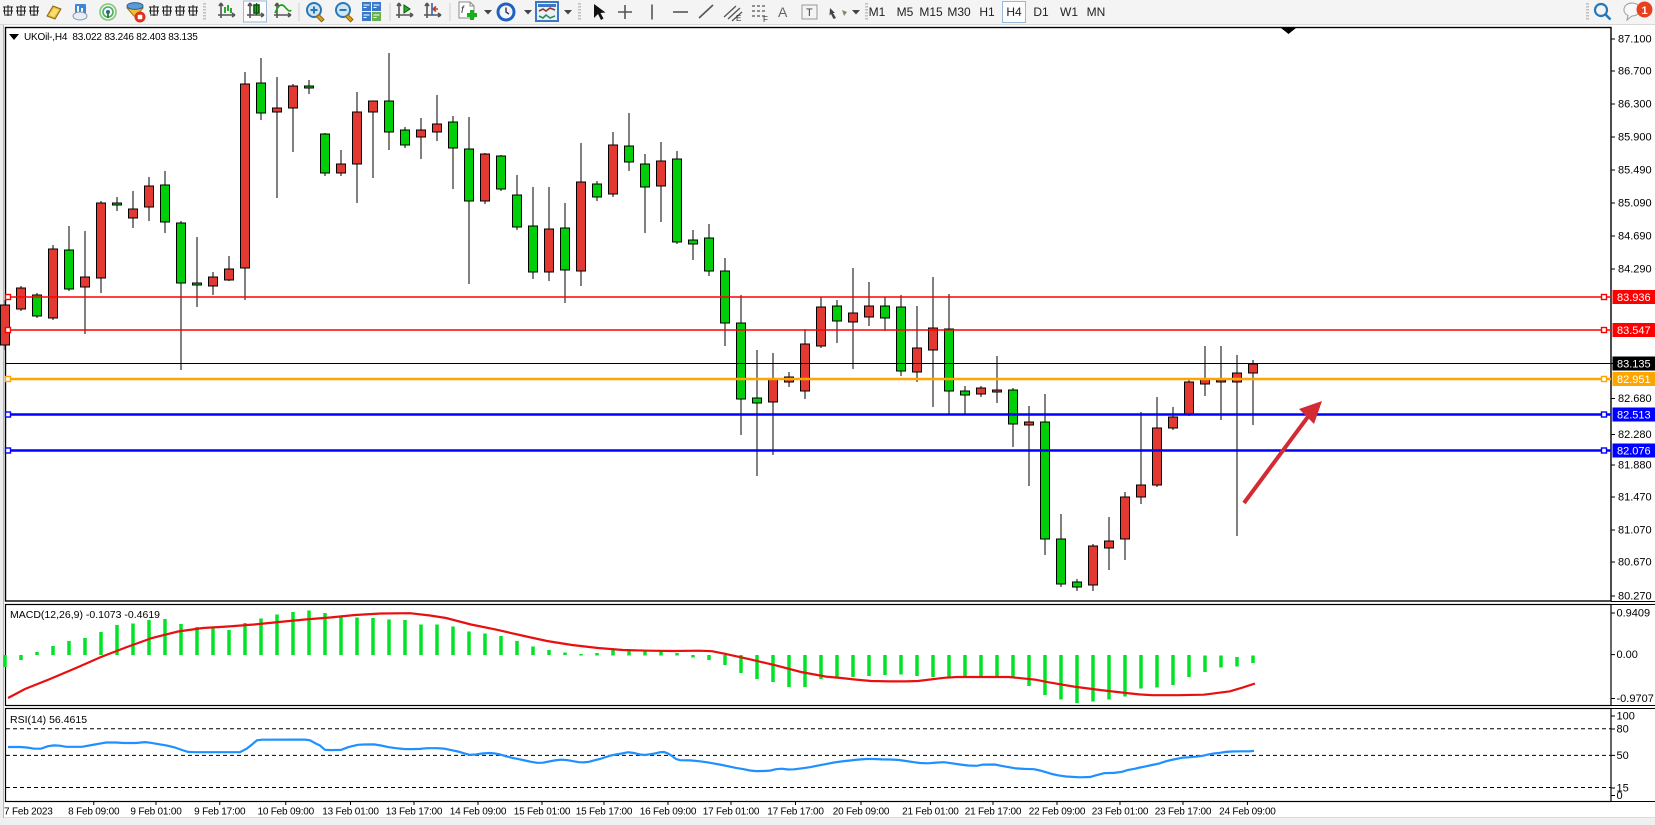  What do you see at coordinates (1634, 614) in the screenshot?
I see `svg-text: 0.9409` at bounding box center [1634, 614].